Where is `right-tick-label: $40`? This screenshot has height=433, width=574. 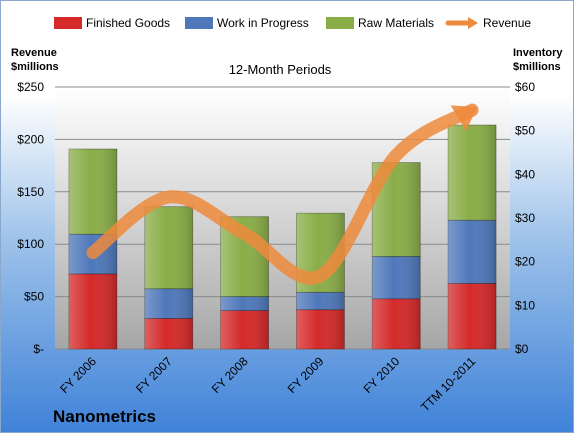
right-tick-label: $40 is located at coordinates (525, 174).